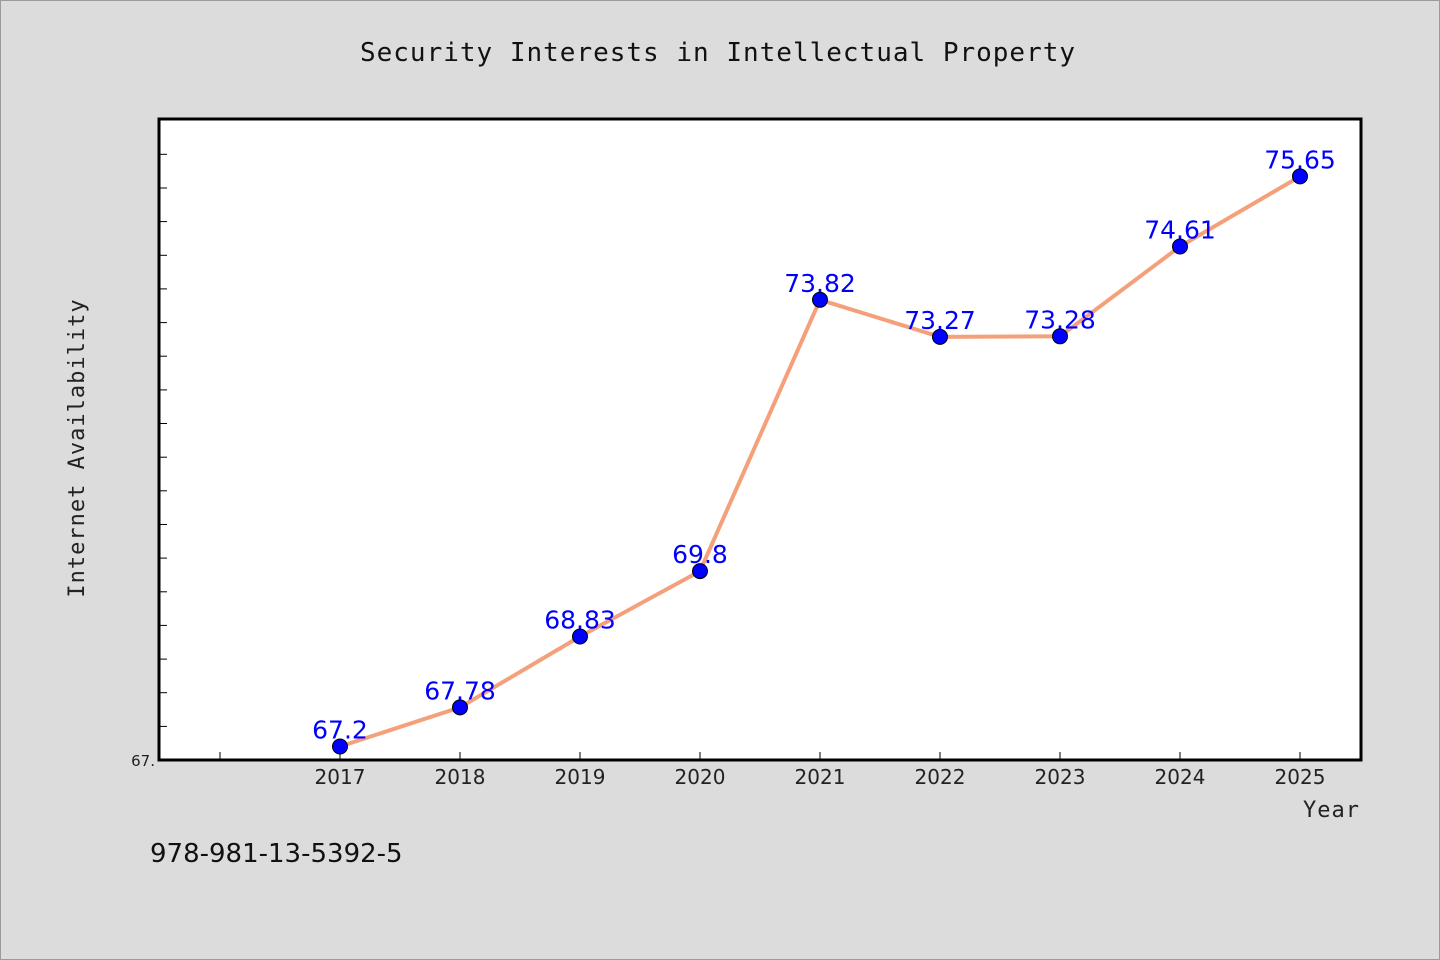  Describe the element at coordinates (580, 777) in the screenshot. I see `x-tick-label: 2019` at that location.